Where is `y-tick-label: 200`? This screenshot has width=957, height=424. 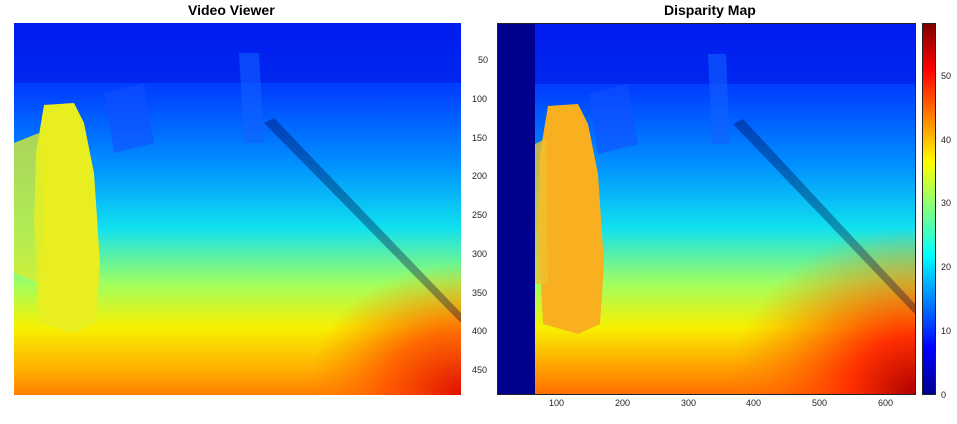
y-tick-label: 200 is located at coordinates (480, 176).